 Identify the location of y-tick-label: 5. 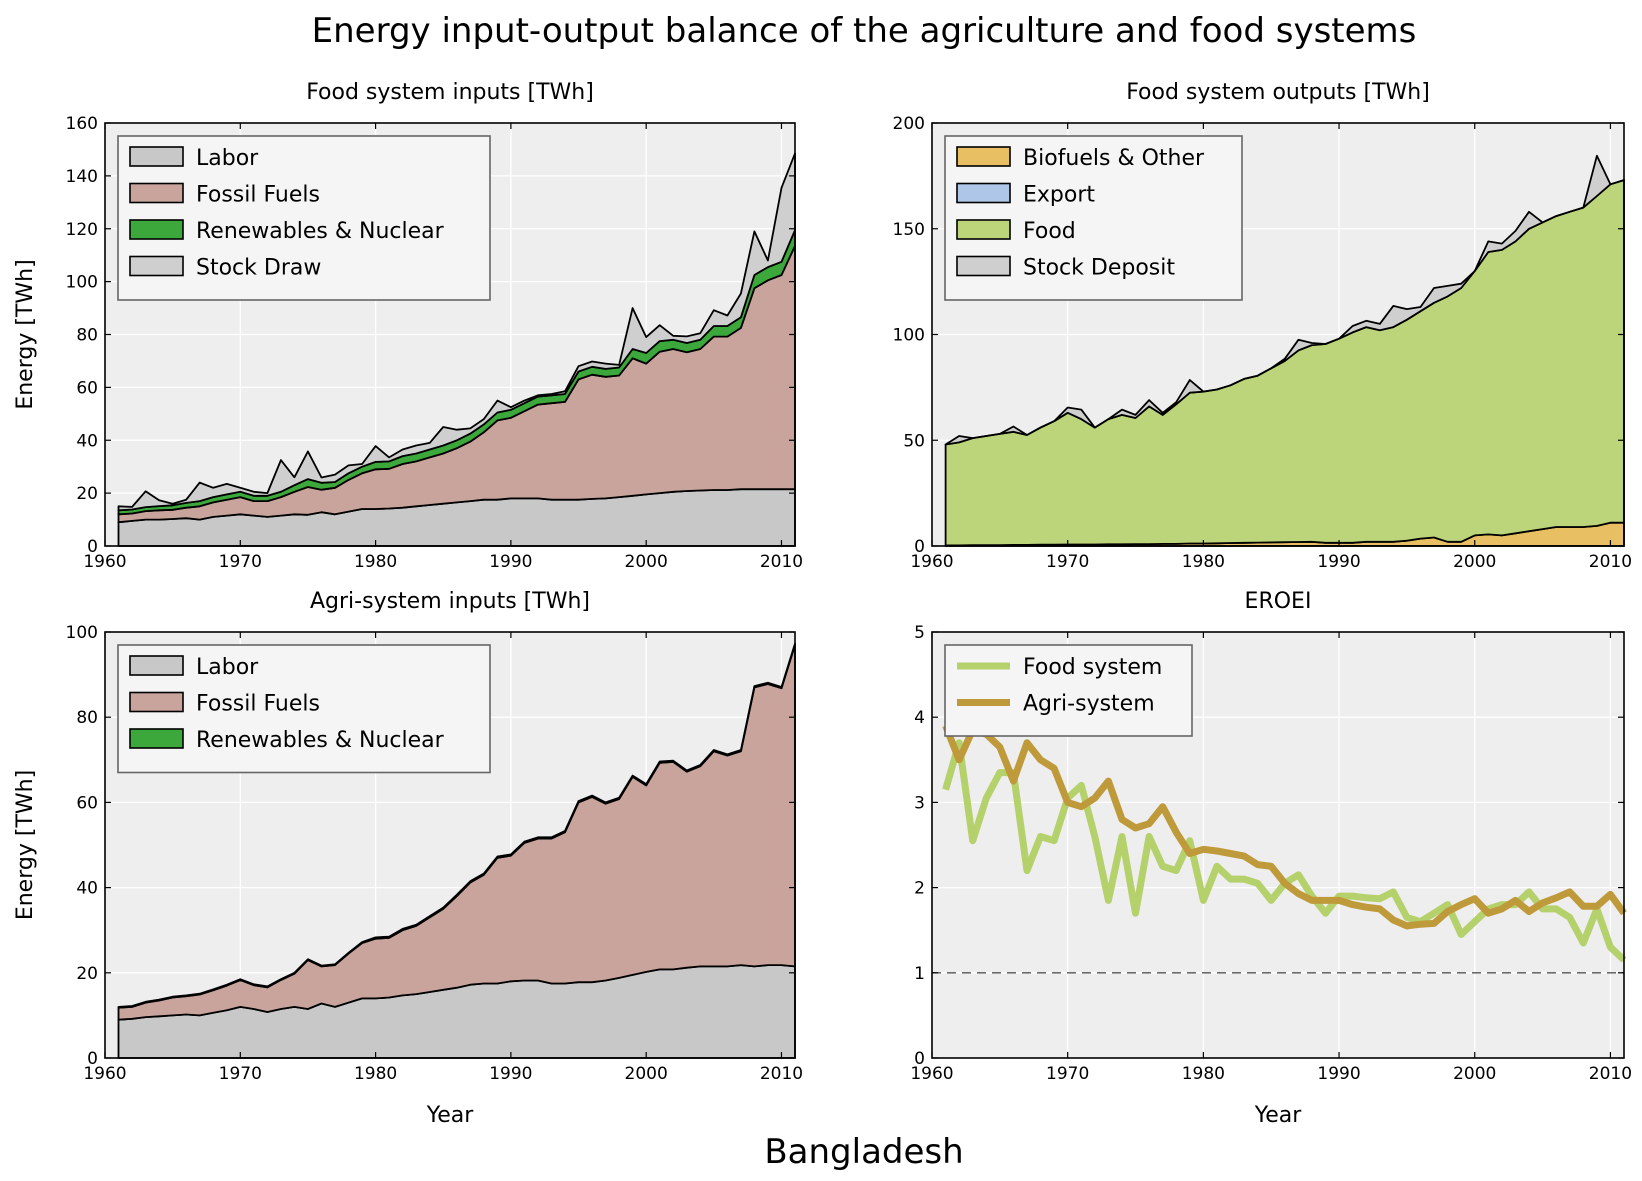
(919, 633).